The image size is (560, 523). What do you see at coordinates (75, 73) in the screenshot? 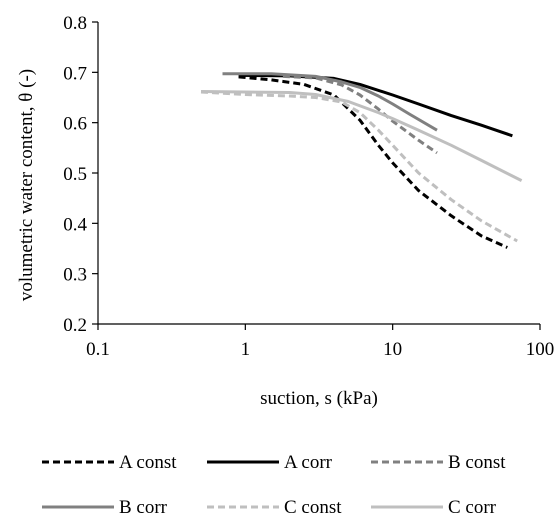
I see `y-tick-label: 0.7` at bounding box center [75, 73].